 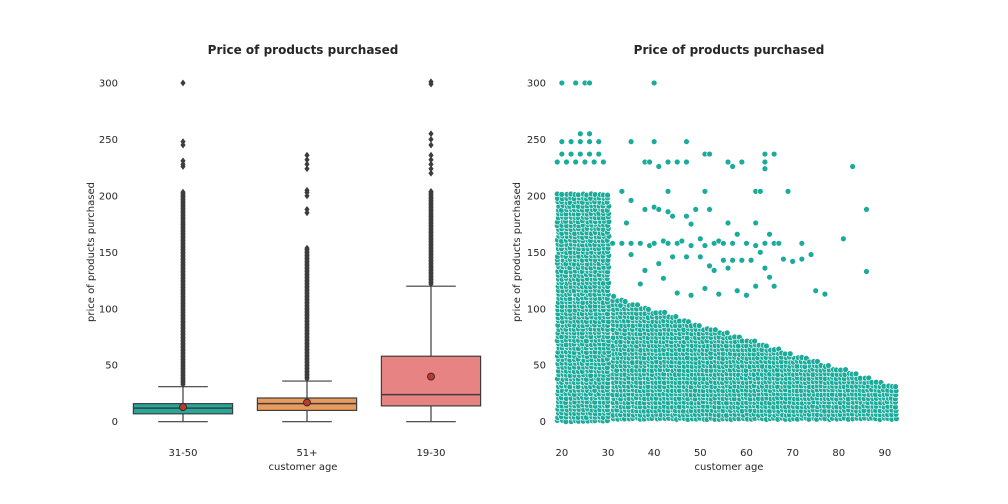 I want to click on y-tick-label: 250, so click(x=536, y=140).